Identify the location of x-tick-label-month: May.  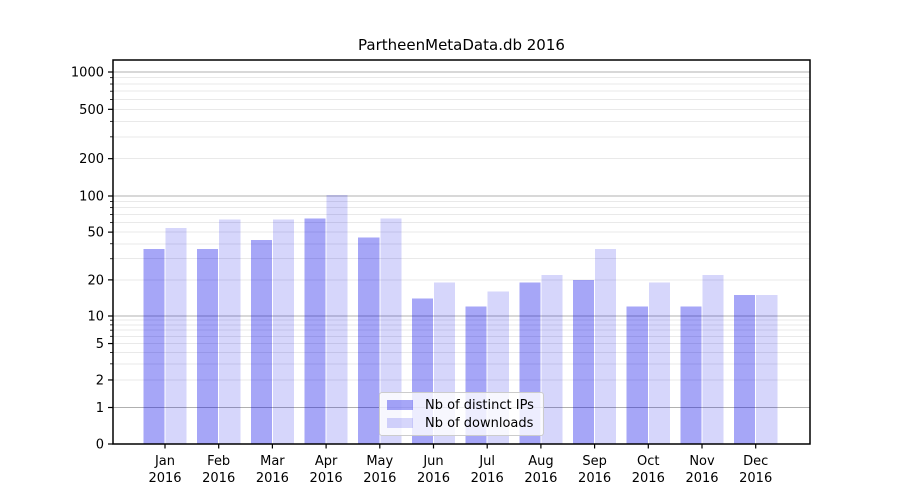
(379, 461).